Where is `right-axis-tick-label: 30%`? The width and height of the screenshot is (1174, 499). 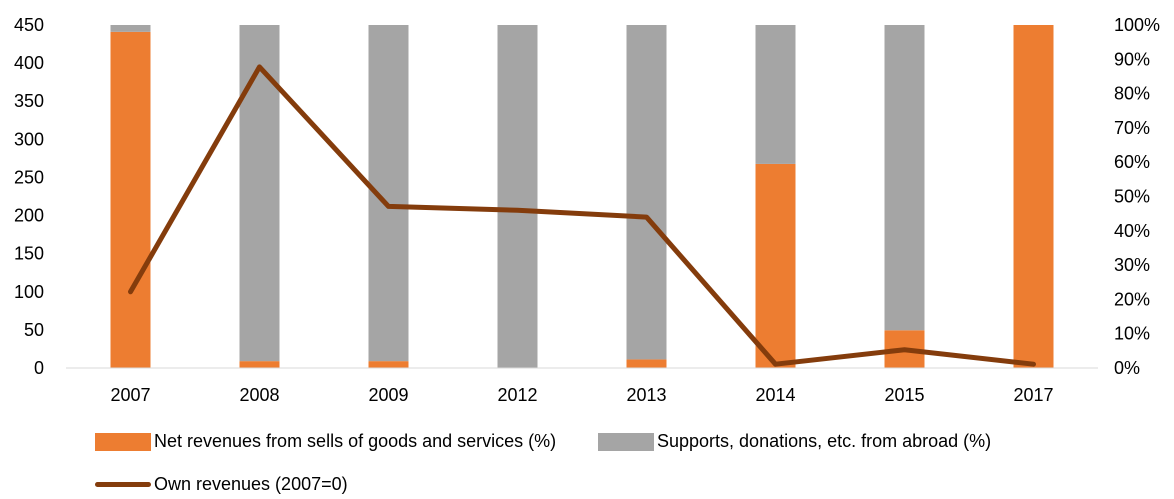 right-axis-tick-label: 30% is located at coordinates (1132, 265).